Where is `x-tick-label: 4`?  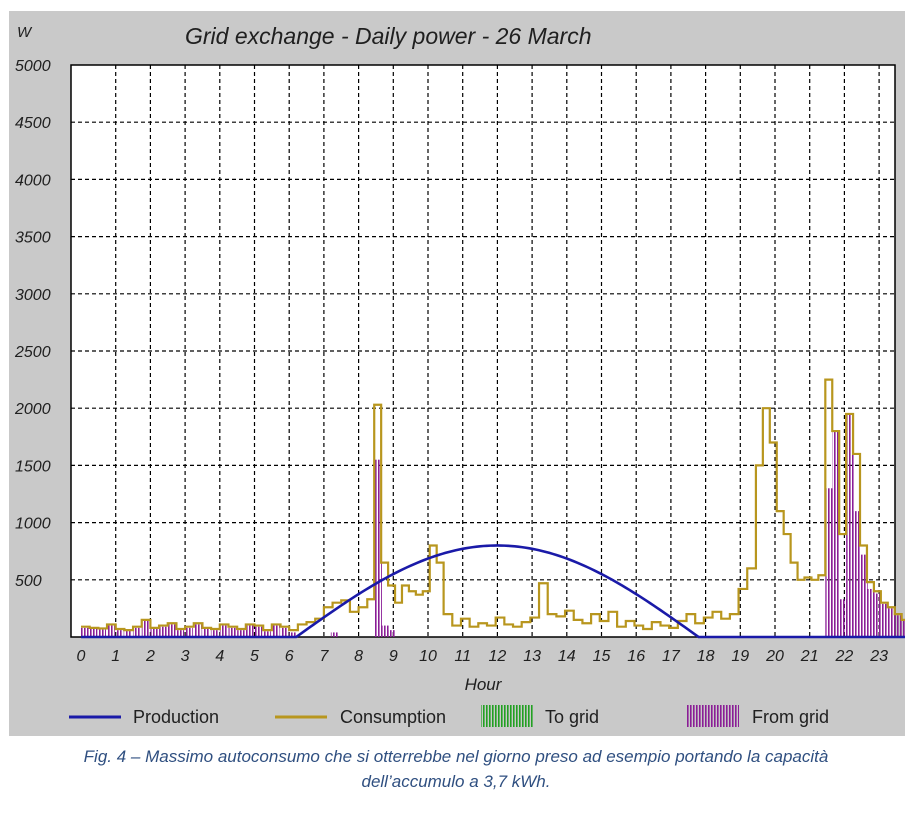 x-tick-label: 4 is located at coordinates (219, 656).